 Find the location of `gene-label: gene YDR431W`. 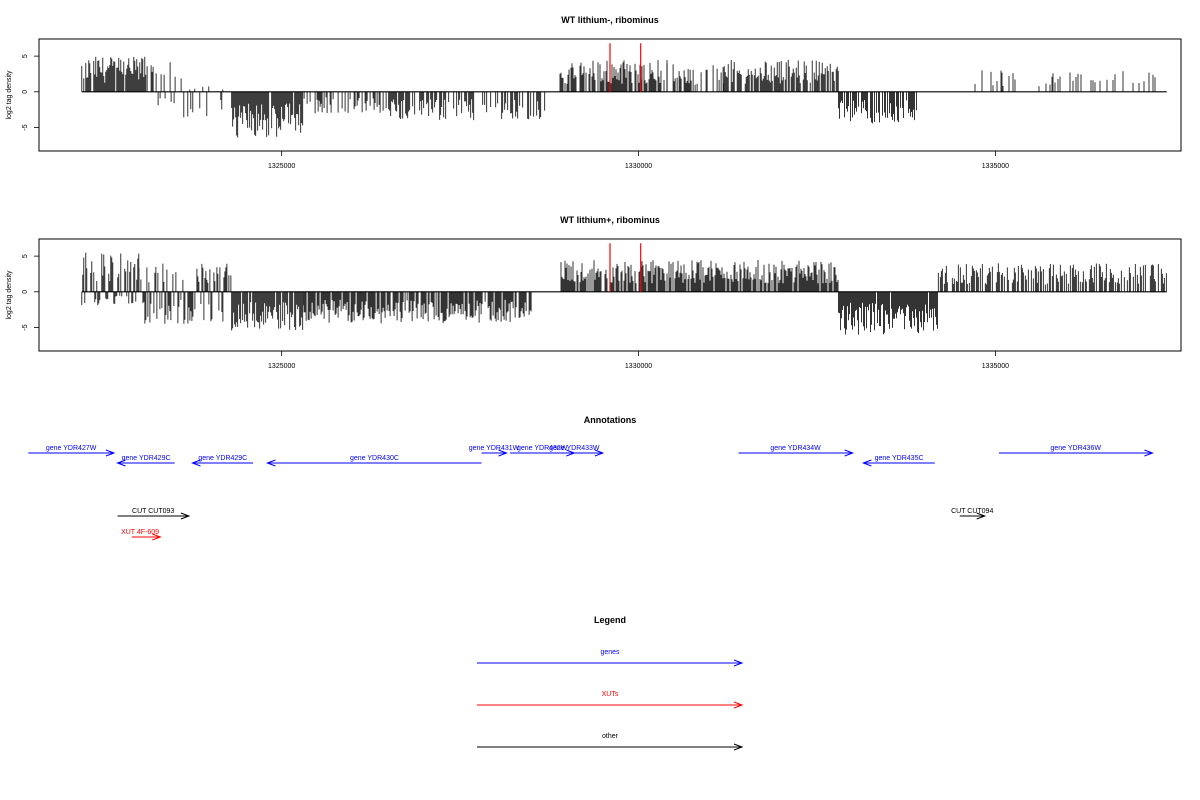

gene-label: gene YDR431W is located at coordinates (494, 448).